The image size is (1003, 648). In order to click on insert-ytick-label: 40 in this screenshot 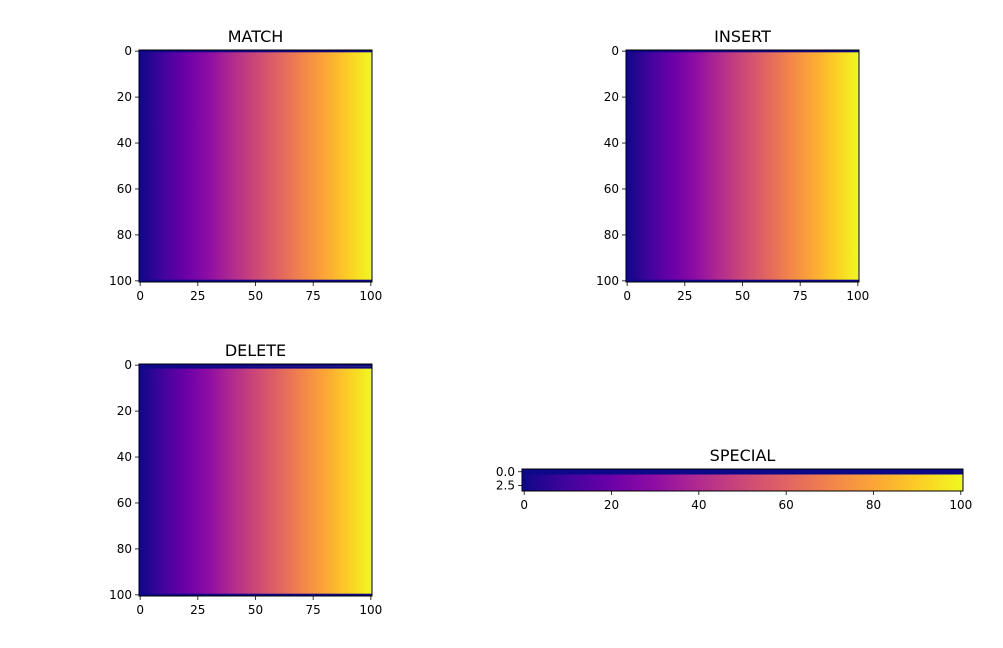, I will do `click(611, 143)`.